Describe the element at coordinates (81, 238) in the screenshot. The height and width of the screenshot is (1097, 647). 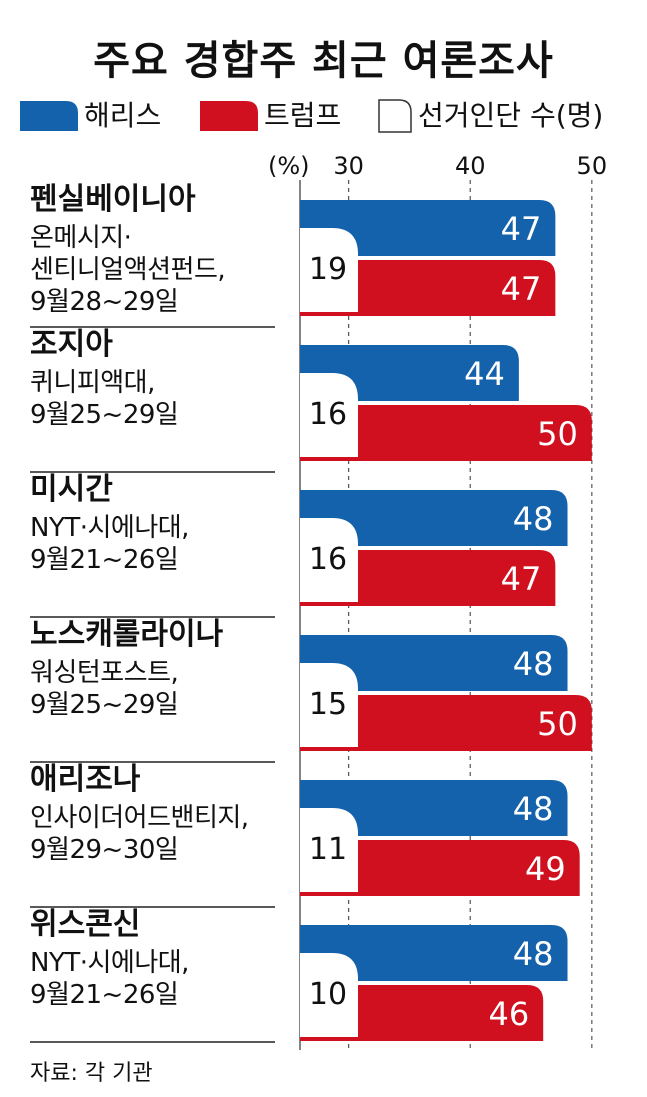
I see `poll-source: 온메시지·` at that location.